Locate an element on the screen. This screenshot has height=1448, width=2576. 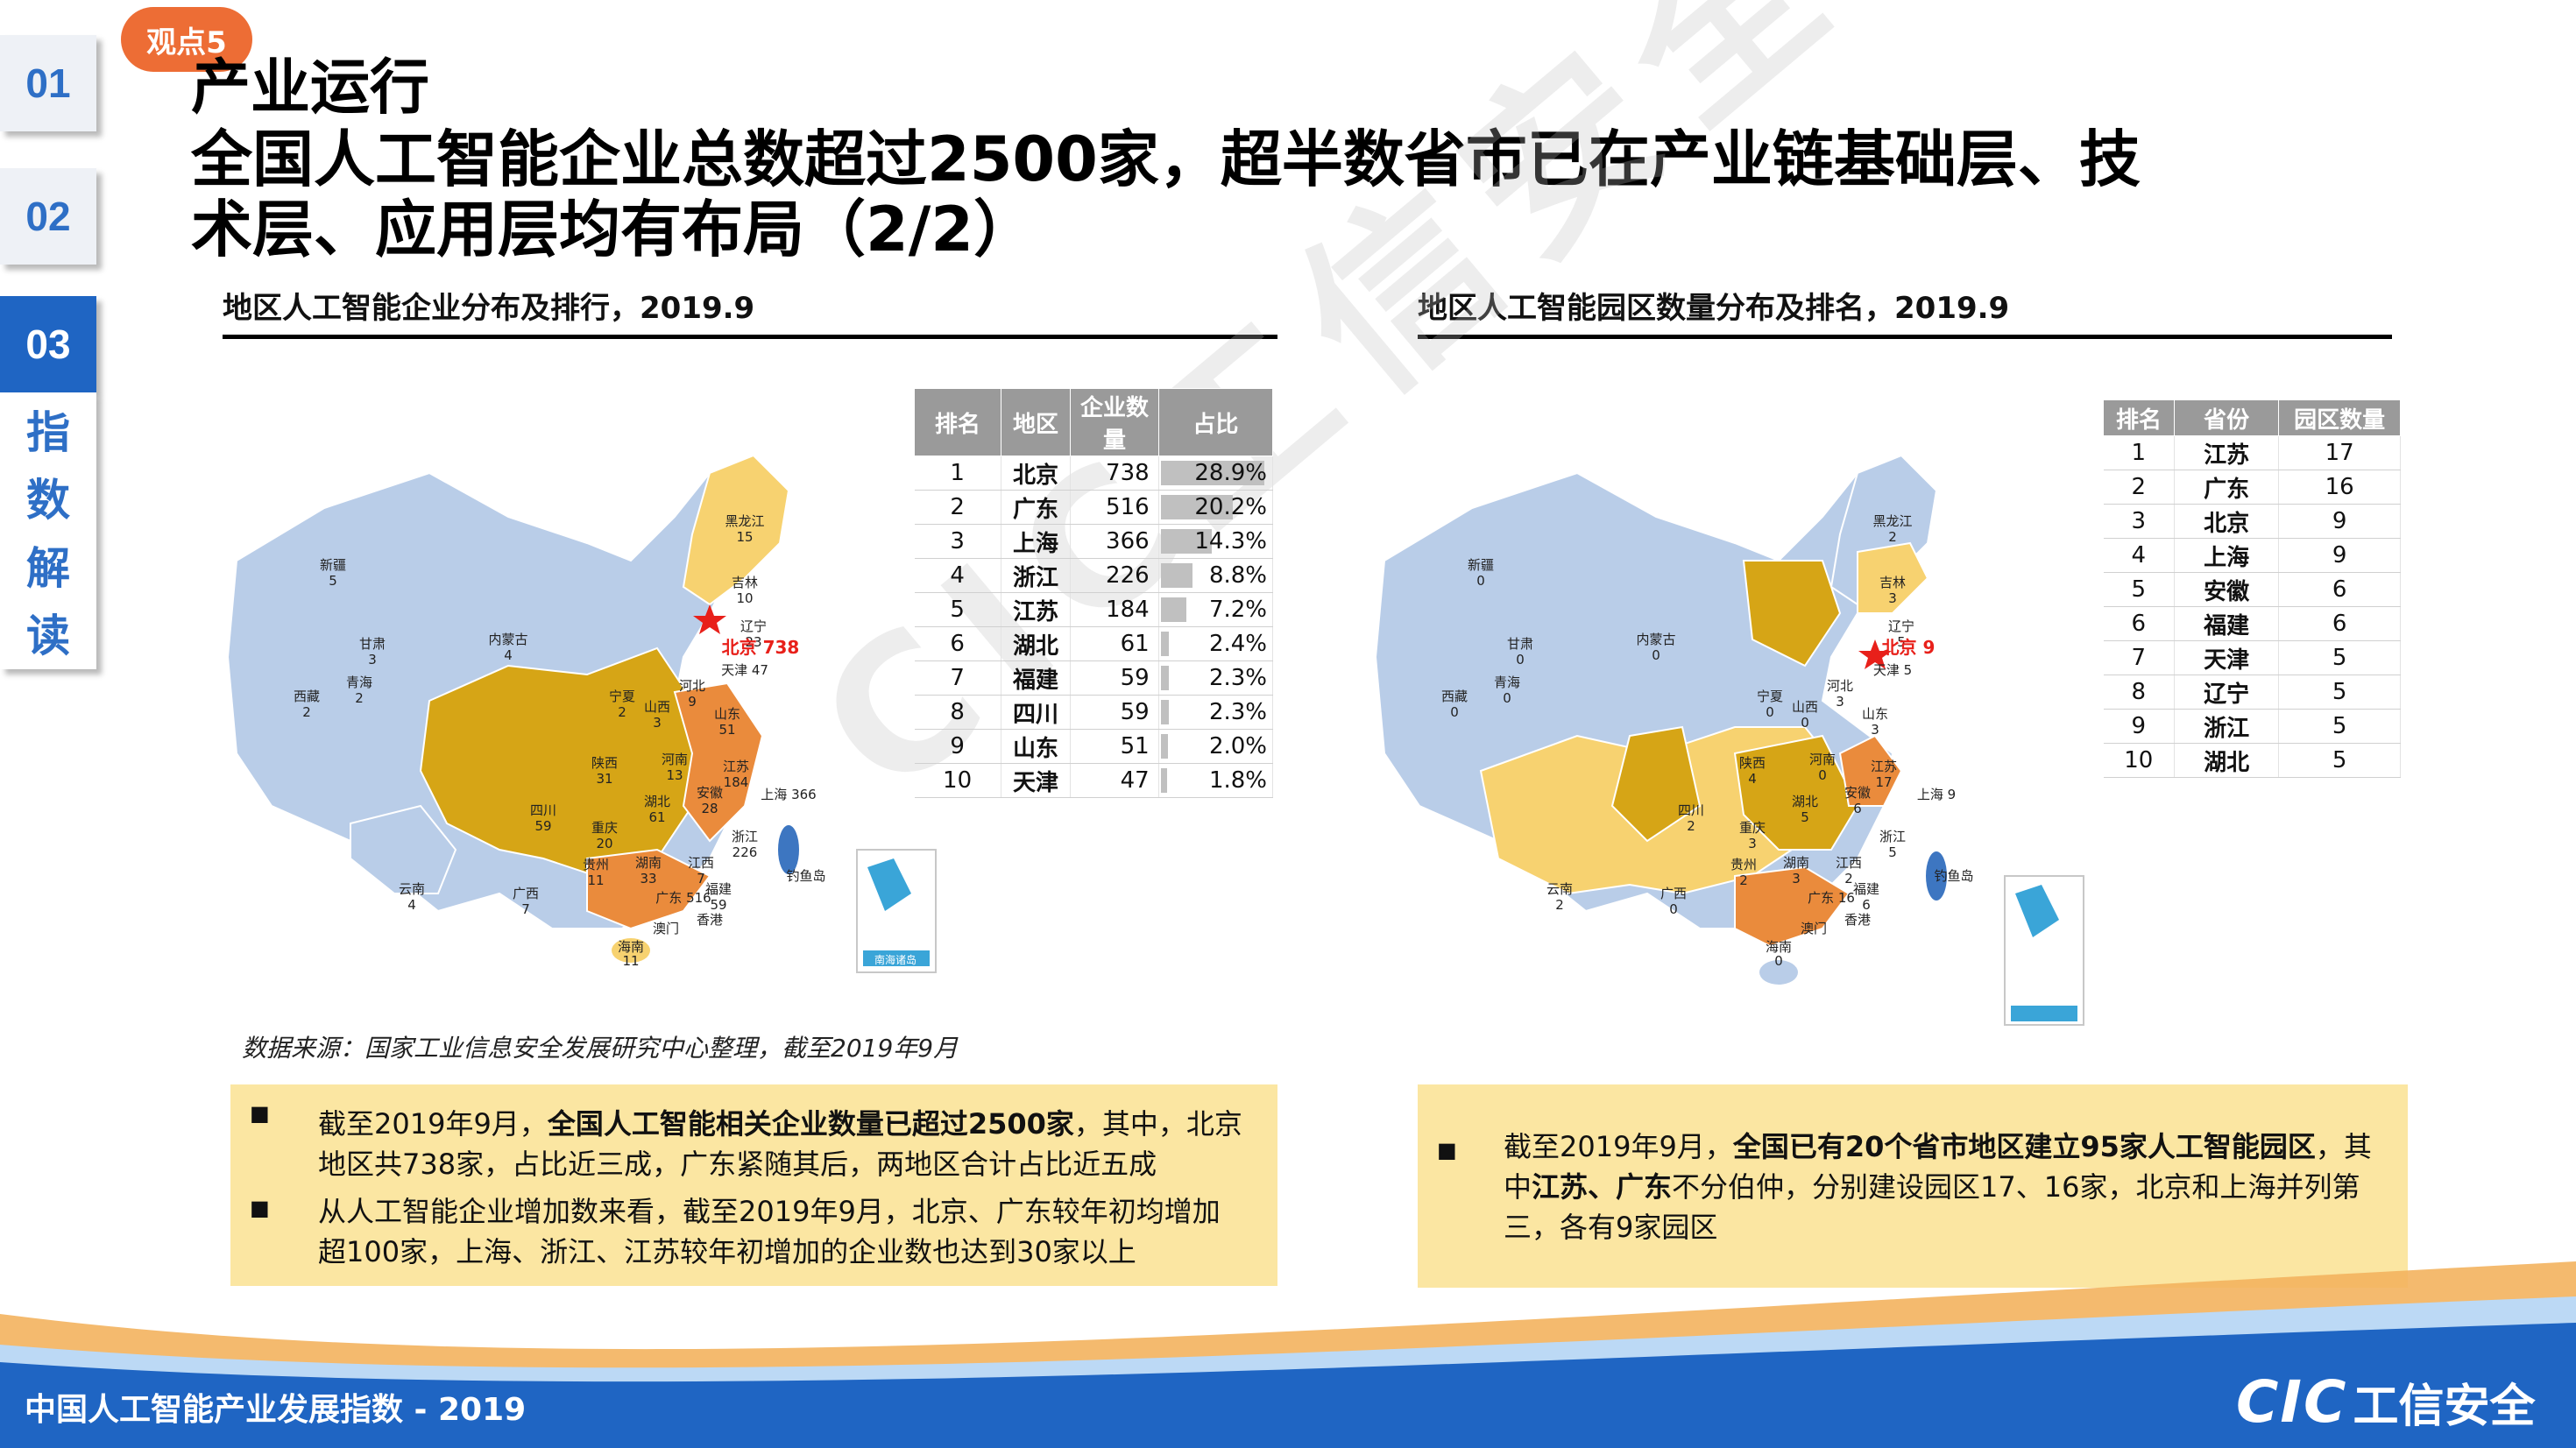
map-label: 湖南 is located at coordinates (1796, 863).